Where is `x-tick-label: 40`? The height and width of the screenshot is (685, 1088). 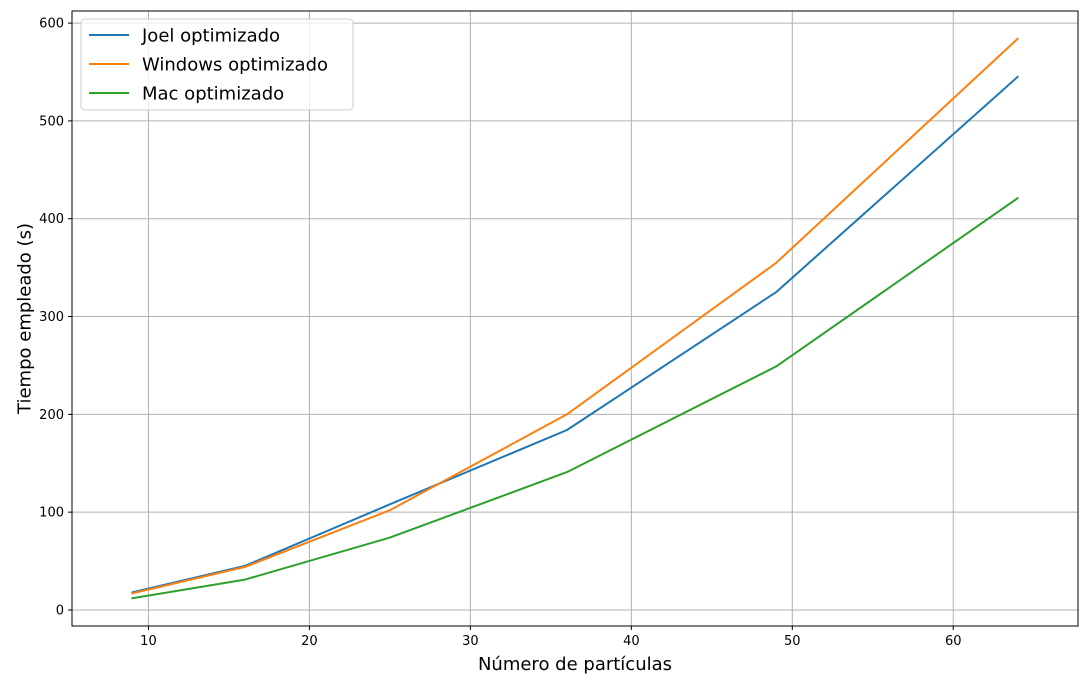
x-tick-label: 40 is located at coordinates (631, 641).